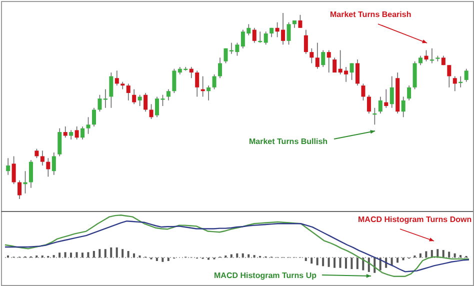 The image size is (474, 286). I want to click on annotation: Market Turns Bearish, so click(371, 14).